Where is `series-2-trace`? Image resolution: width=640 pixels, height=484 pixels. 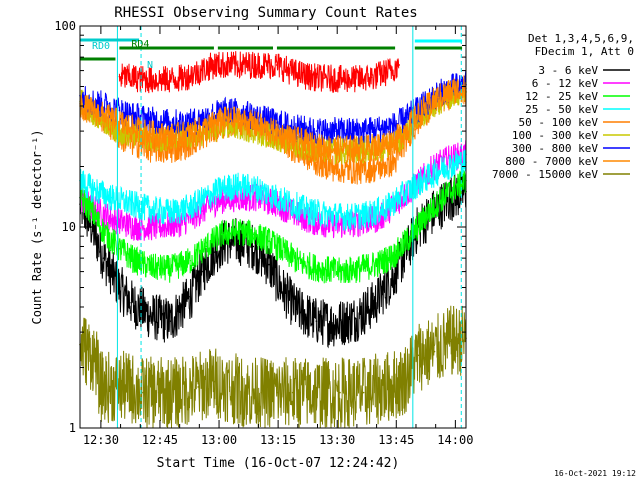
series-2-trace is located at coordinates (273, 226).